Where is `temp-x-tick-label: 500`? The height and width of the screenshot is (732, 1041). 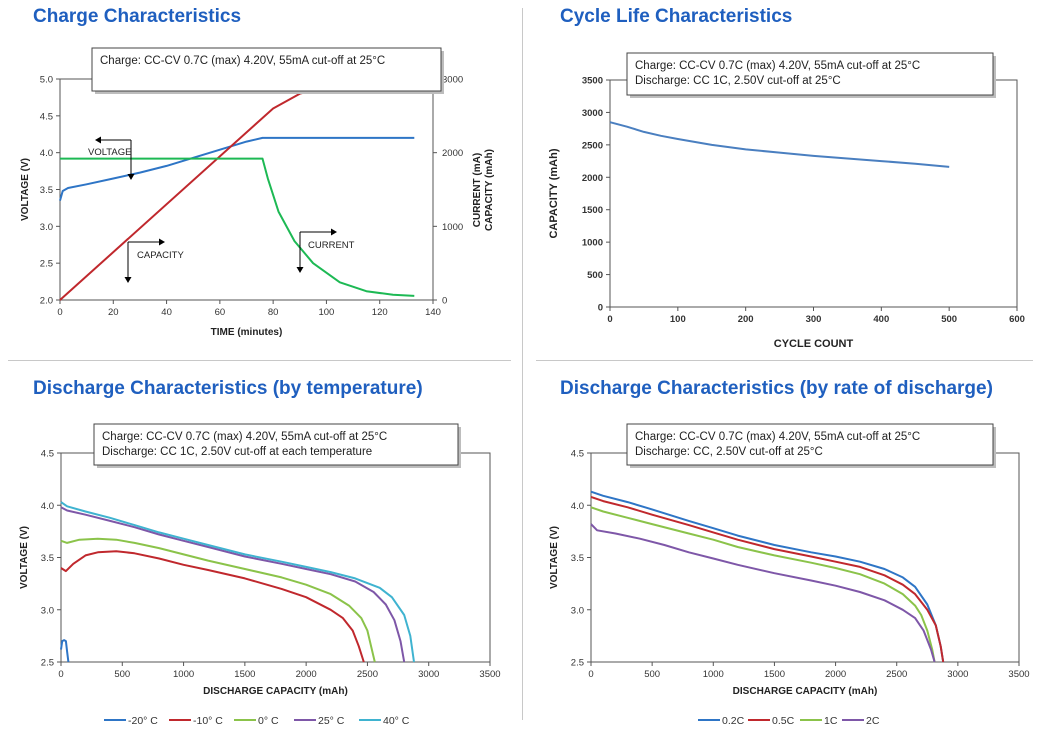
temp-x-tick-label: 500 is located at coordinates (122, 674).